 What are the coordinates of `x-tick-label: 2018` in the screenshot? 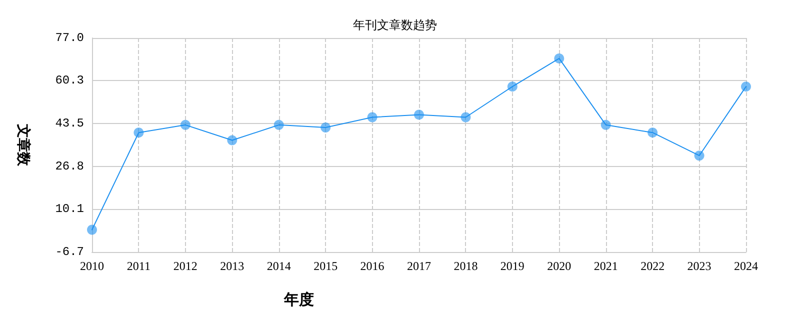 It's located at (466, 266).